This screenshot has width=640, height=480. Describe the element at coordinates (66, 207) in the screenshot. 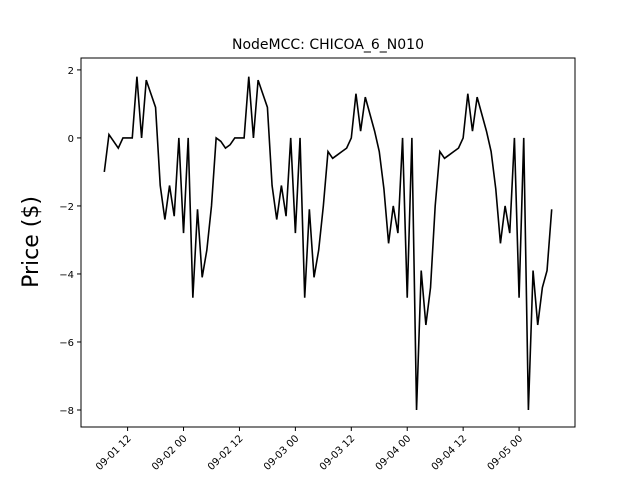

I see `y-tick-label: −2` at that location.